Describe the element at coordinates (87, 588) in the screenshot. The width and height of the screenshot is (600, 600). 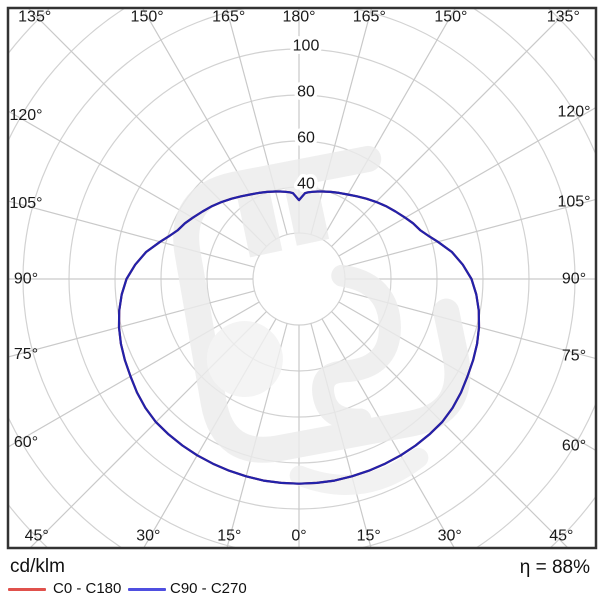
I see `legend-label-c0-c180: C0 - C180` at that location.